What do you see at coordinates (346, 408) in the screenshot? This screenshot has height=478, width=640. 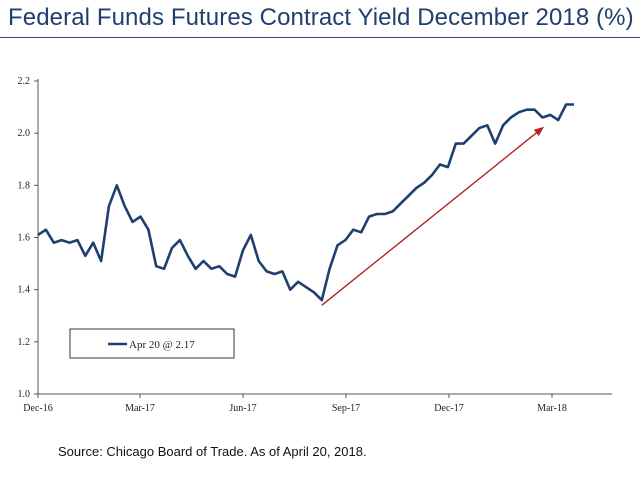 I see `x-tick-label: Sep-17` at bounding box center [346, 408].